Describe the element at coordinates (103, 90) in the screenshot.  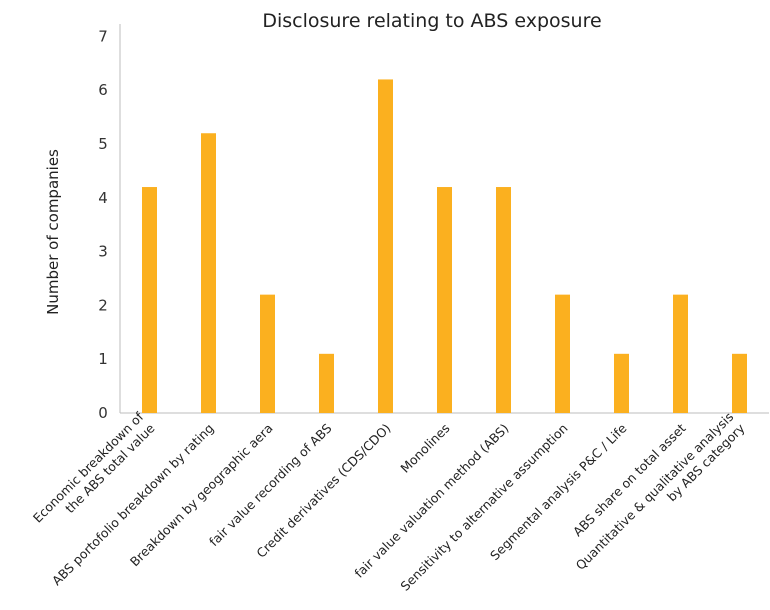
I see `y-tick-label: 6` at that location.